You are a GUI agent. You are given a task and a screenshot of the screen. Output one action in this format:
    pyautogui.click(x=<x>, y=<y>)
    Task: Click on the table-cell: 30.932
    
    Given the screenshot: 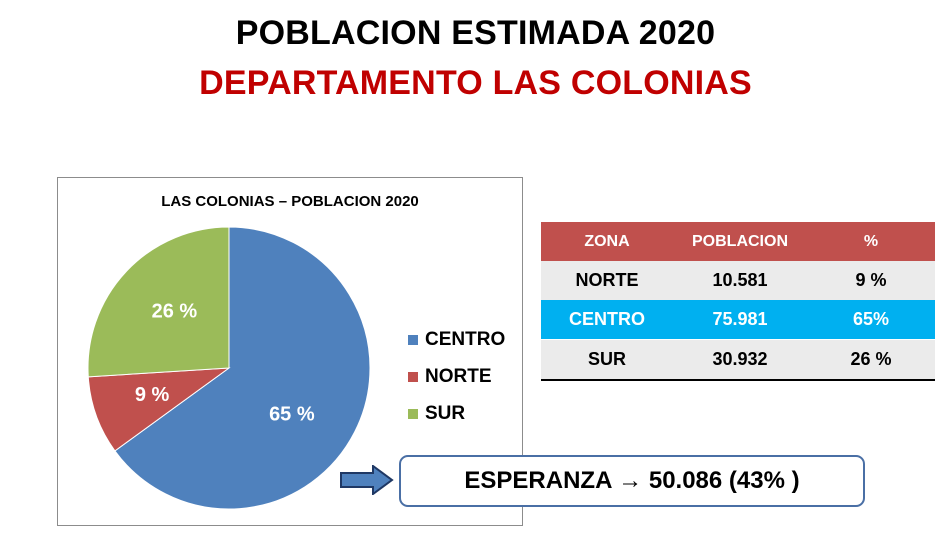 What is the action you would take?
    pyautogui.click(x=740, y=359)
    